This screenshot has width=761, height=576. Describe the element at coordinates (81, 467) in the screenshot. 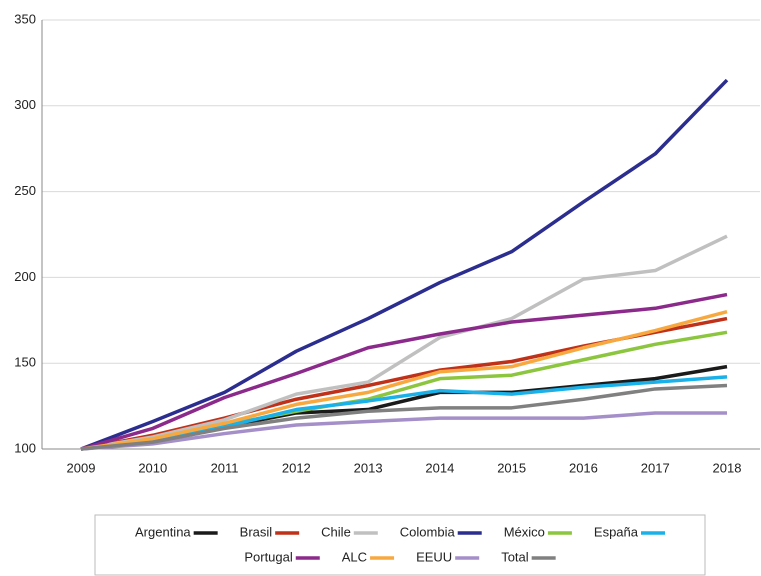

I see `x-tick-label: 2009` at that location.